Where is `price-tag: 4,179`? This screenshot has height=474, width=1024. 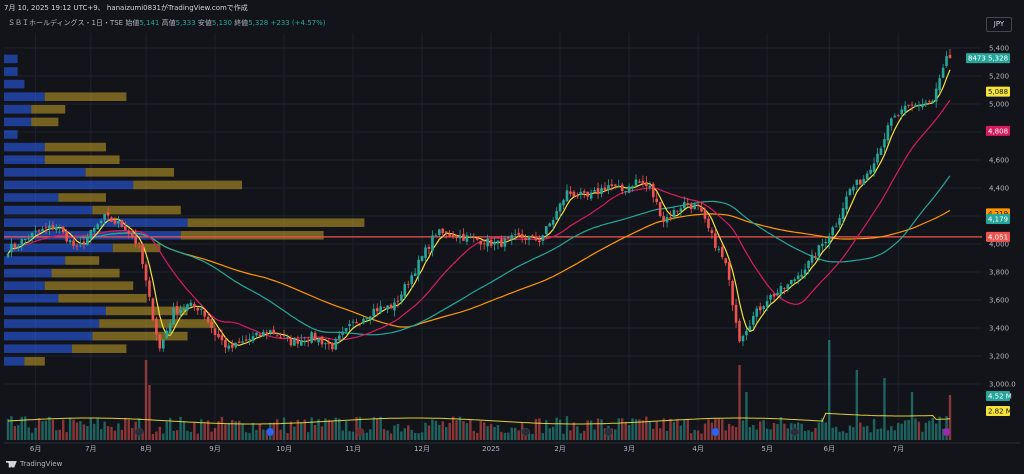
price-tag: 4,179 is located at coordinates (998, 218).